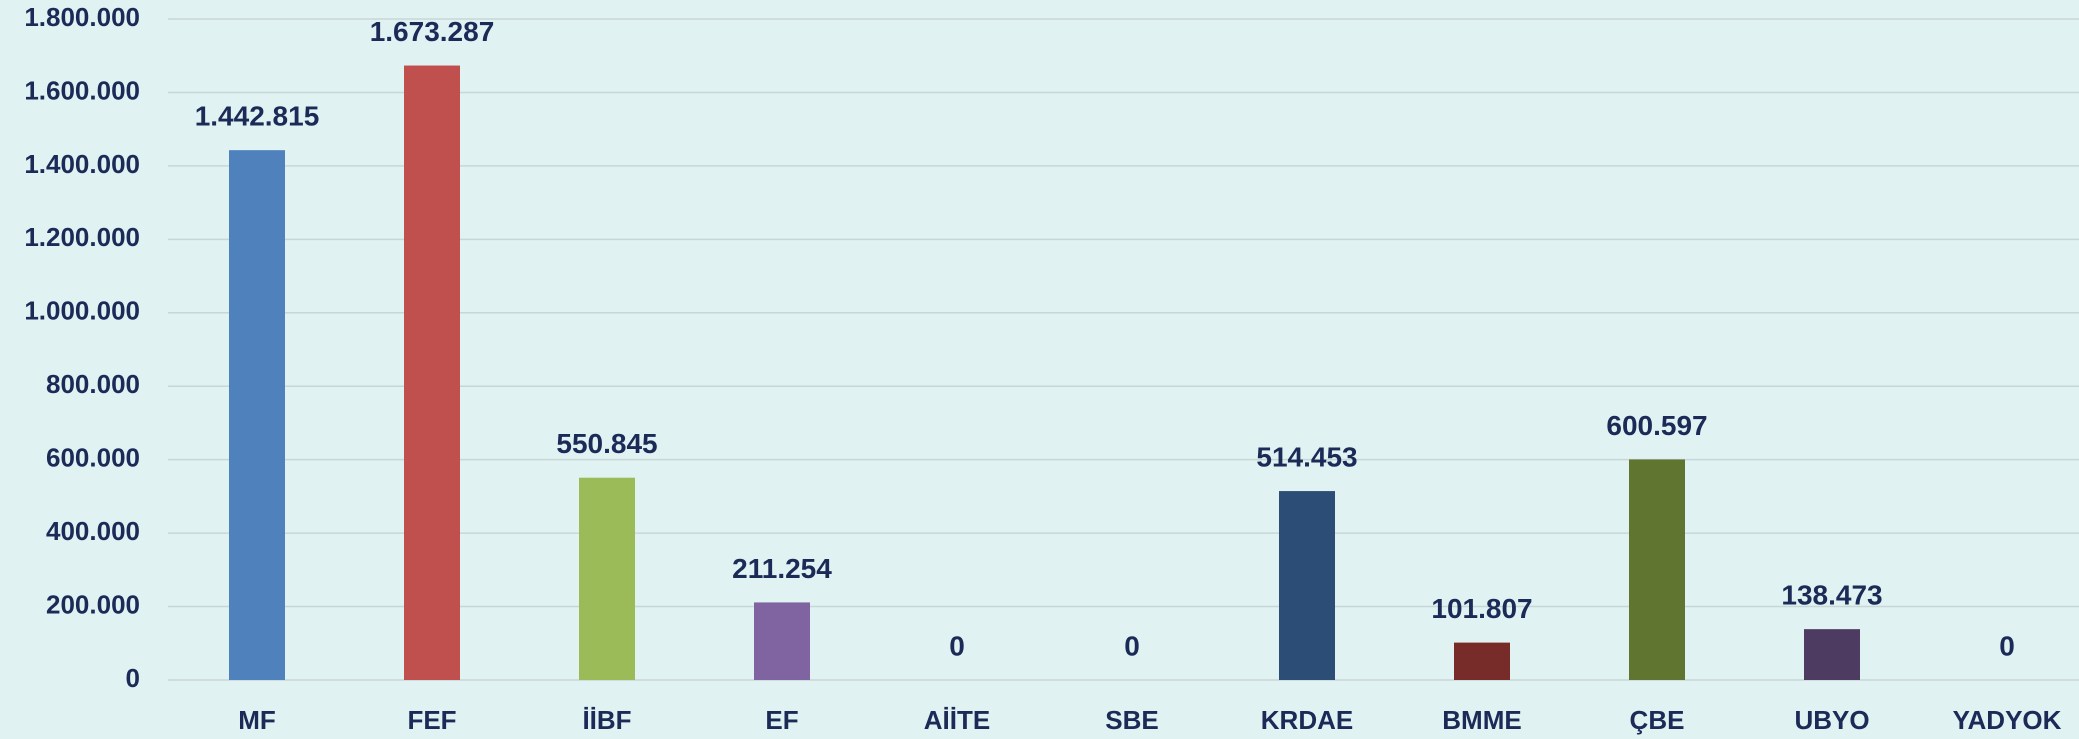 This screenshot has height=739, width=2079. I want to click on data-label: 1.673.287, so click(432, 31).